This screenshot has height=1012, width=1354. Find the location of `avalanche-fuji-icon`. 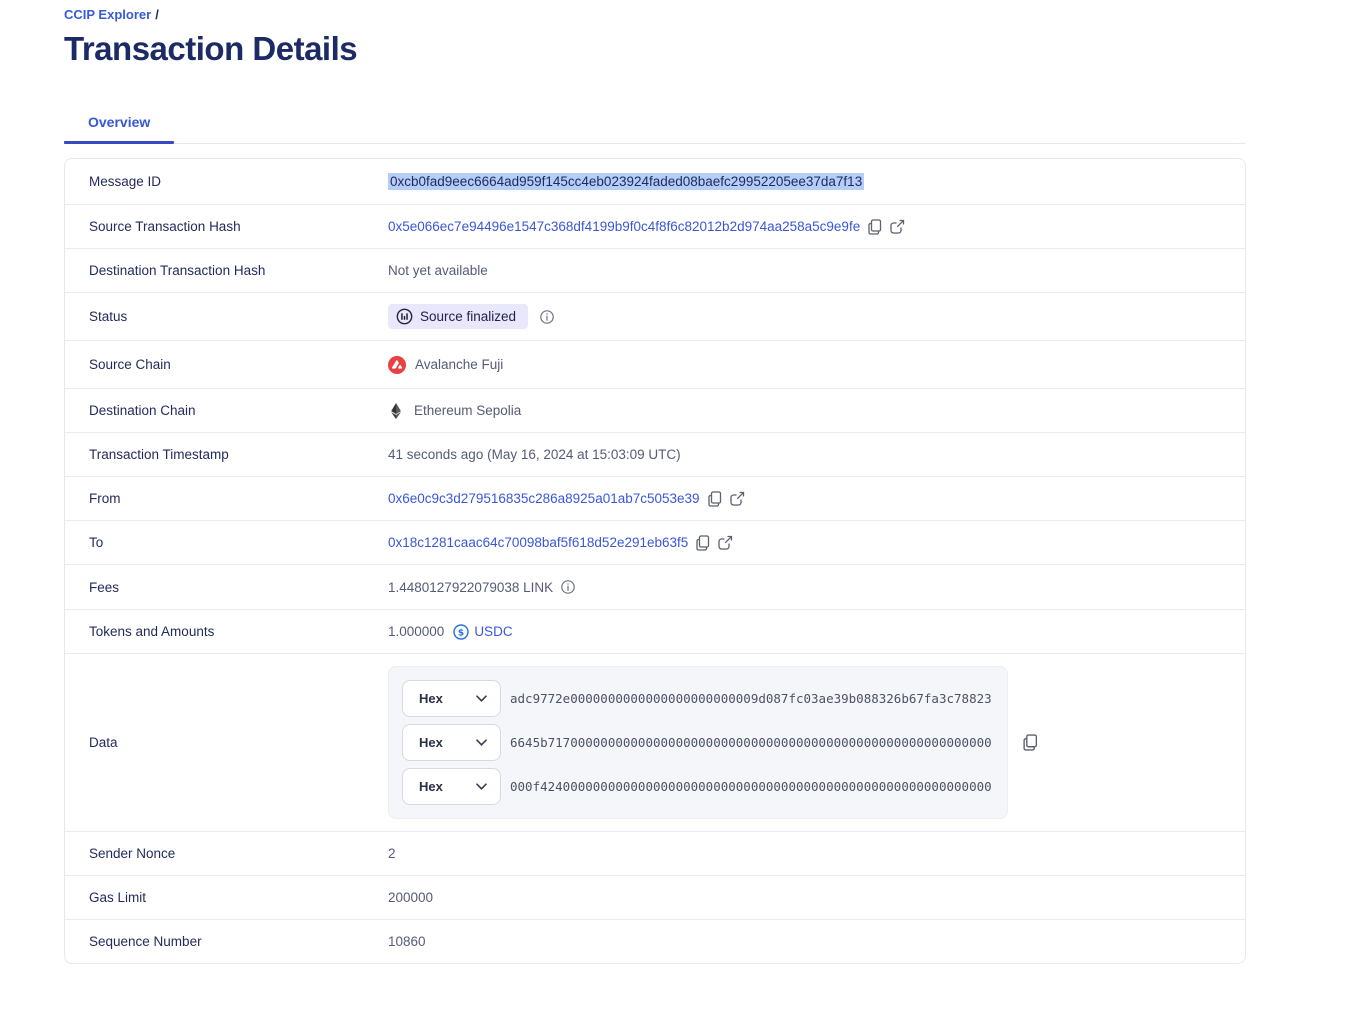

avalanche-fuji-icon is located at coordinates (397, 364).